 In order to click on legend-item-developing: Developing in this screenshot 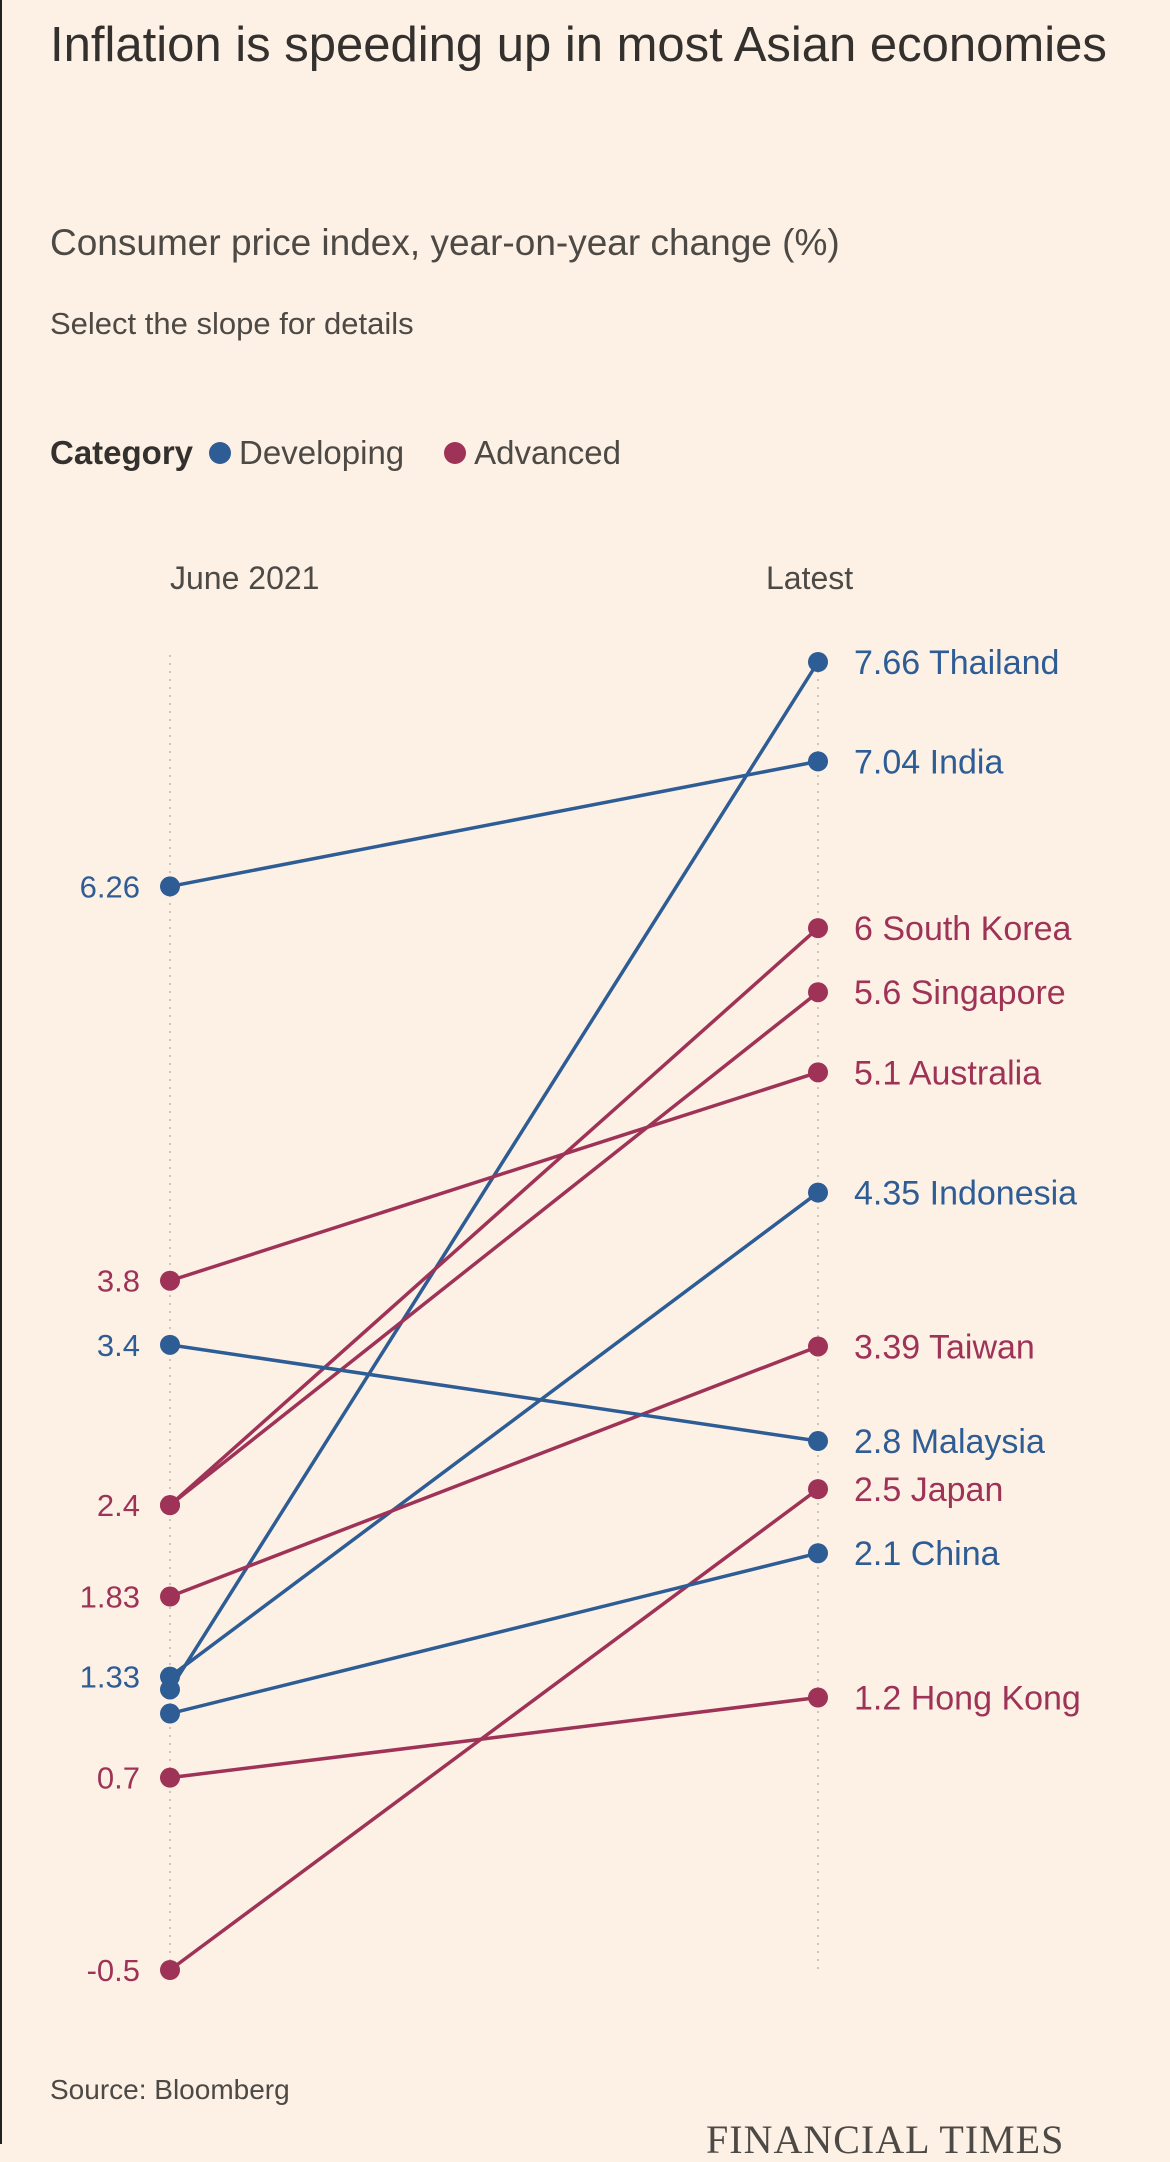, I will do `click(306, 453)`.